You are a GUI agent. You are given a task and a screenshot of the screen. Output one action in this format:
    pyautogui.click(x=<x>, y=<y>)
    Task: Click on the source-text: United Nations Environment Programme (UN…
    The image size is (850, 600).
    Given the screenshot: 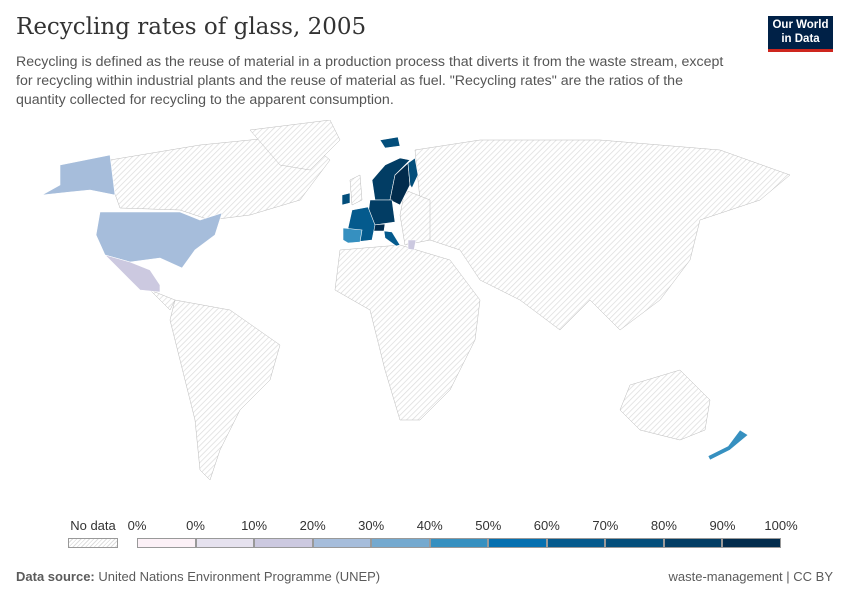 What is the action you would take?
    pyautogui.click(x=239, y=576)
    